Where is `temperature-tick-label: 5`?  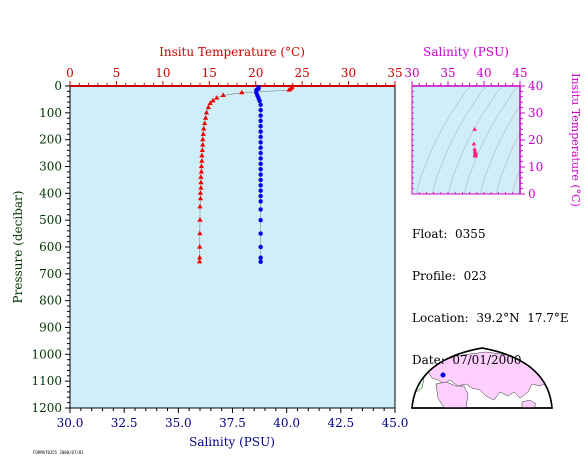 temperature-tick-label: 5 is located at coordinates (117, 73).